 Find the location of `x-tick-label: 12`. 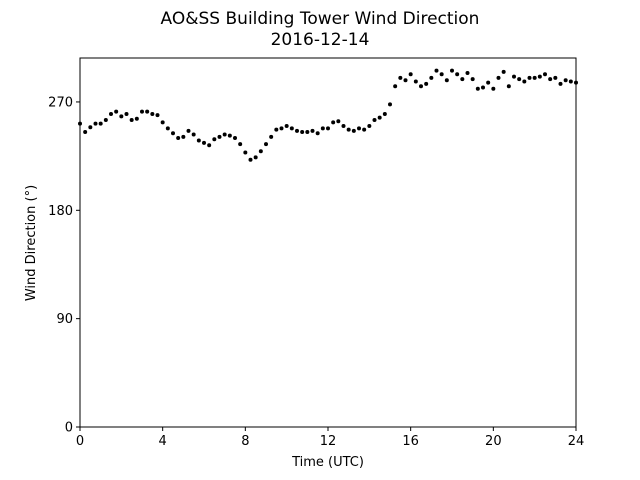

x-tick-label: 12 is located at coordinates (328, 441).